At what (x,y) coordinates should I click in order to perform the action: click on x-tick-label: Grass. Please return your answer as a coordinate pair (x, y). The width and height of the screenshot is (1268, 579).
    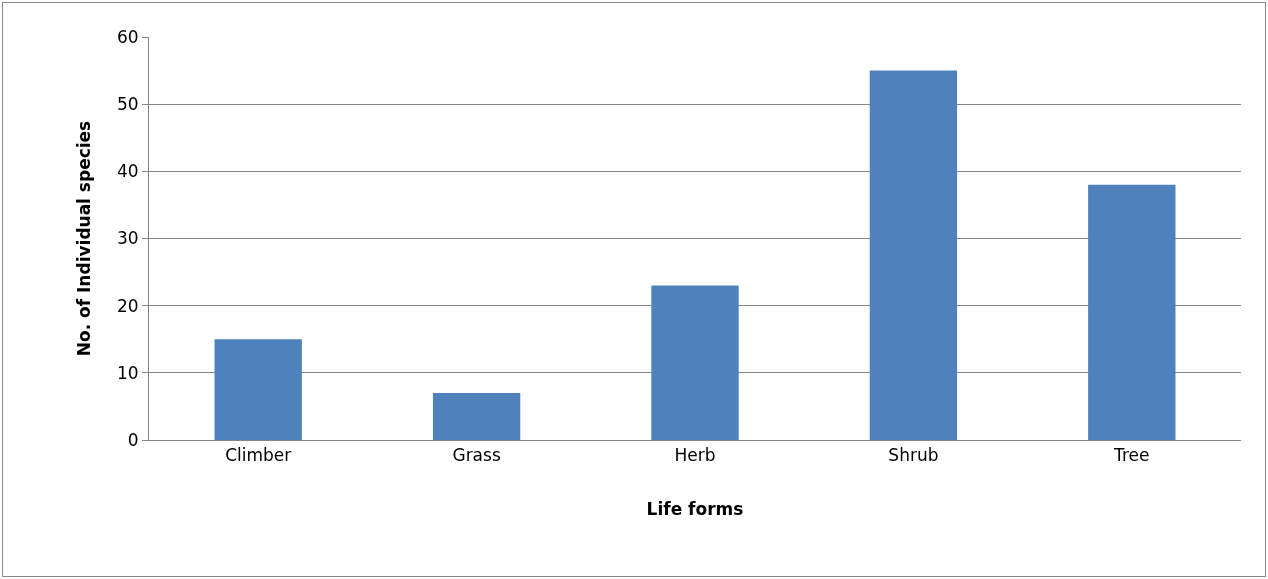
    Looking at the image, I should click on (476, 455).